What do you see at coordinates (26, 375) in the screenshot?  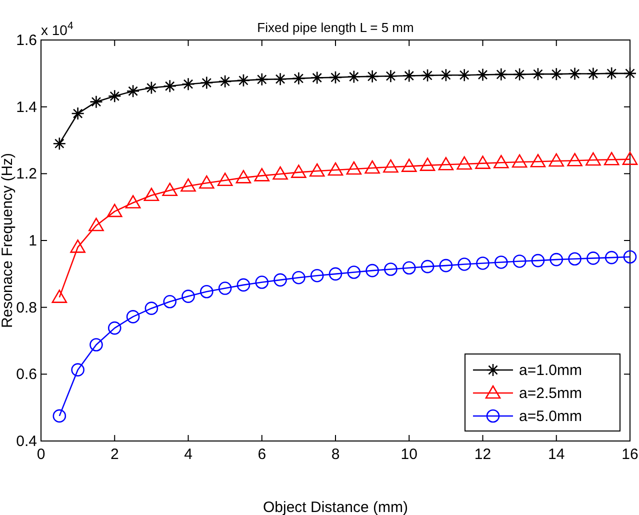 I see `y-tick-label: 0.6` at bounding box center [26, 375].